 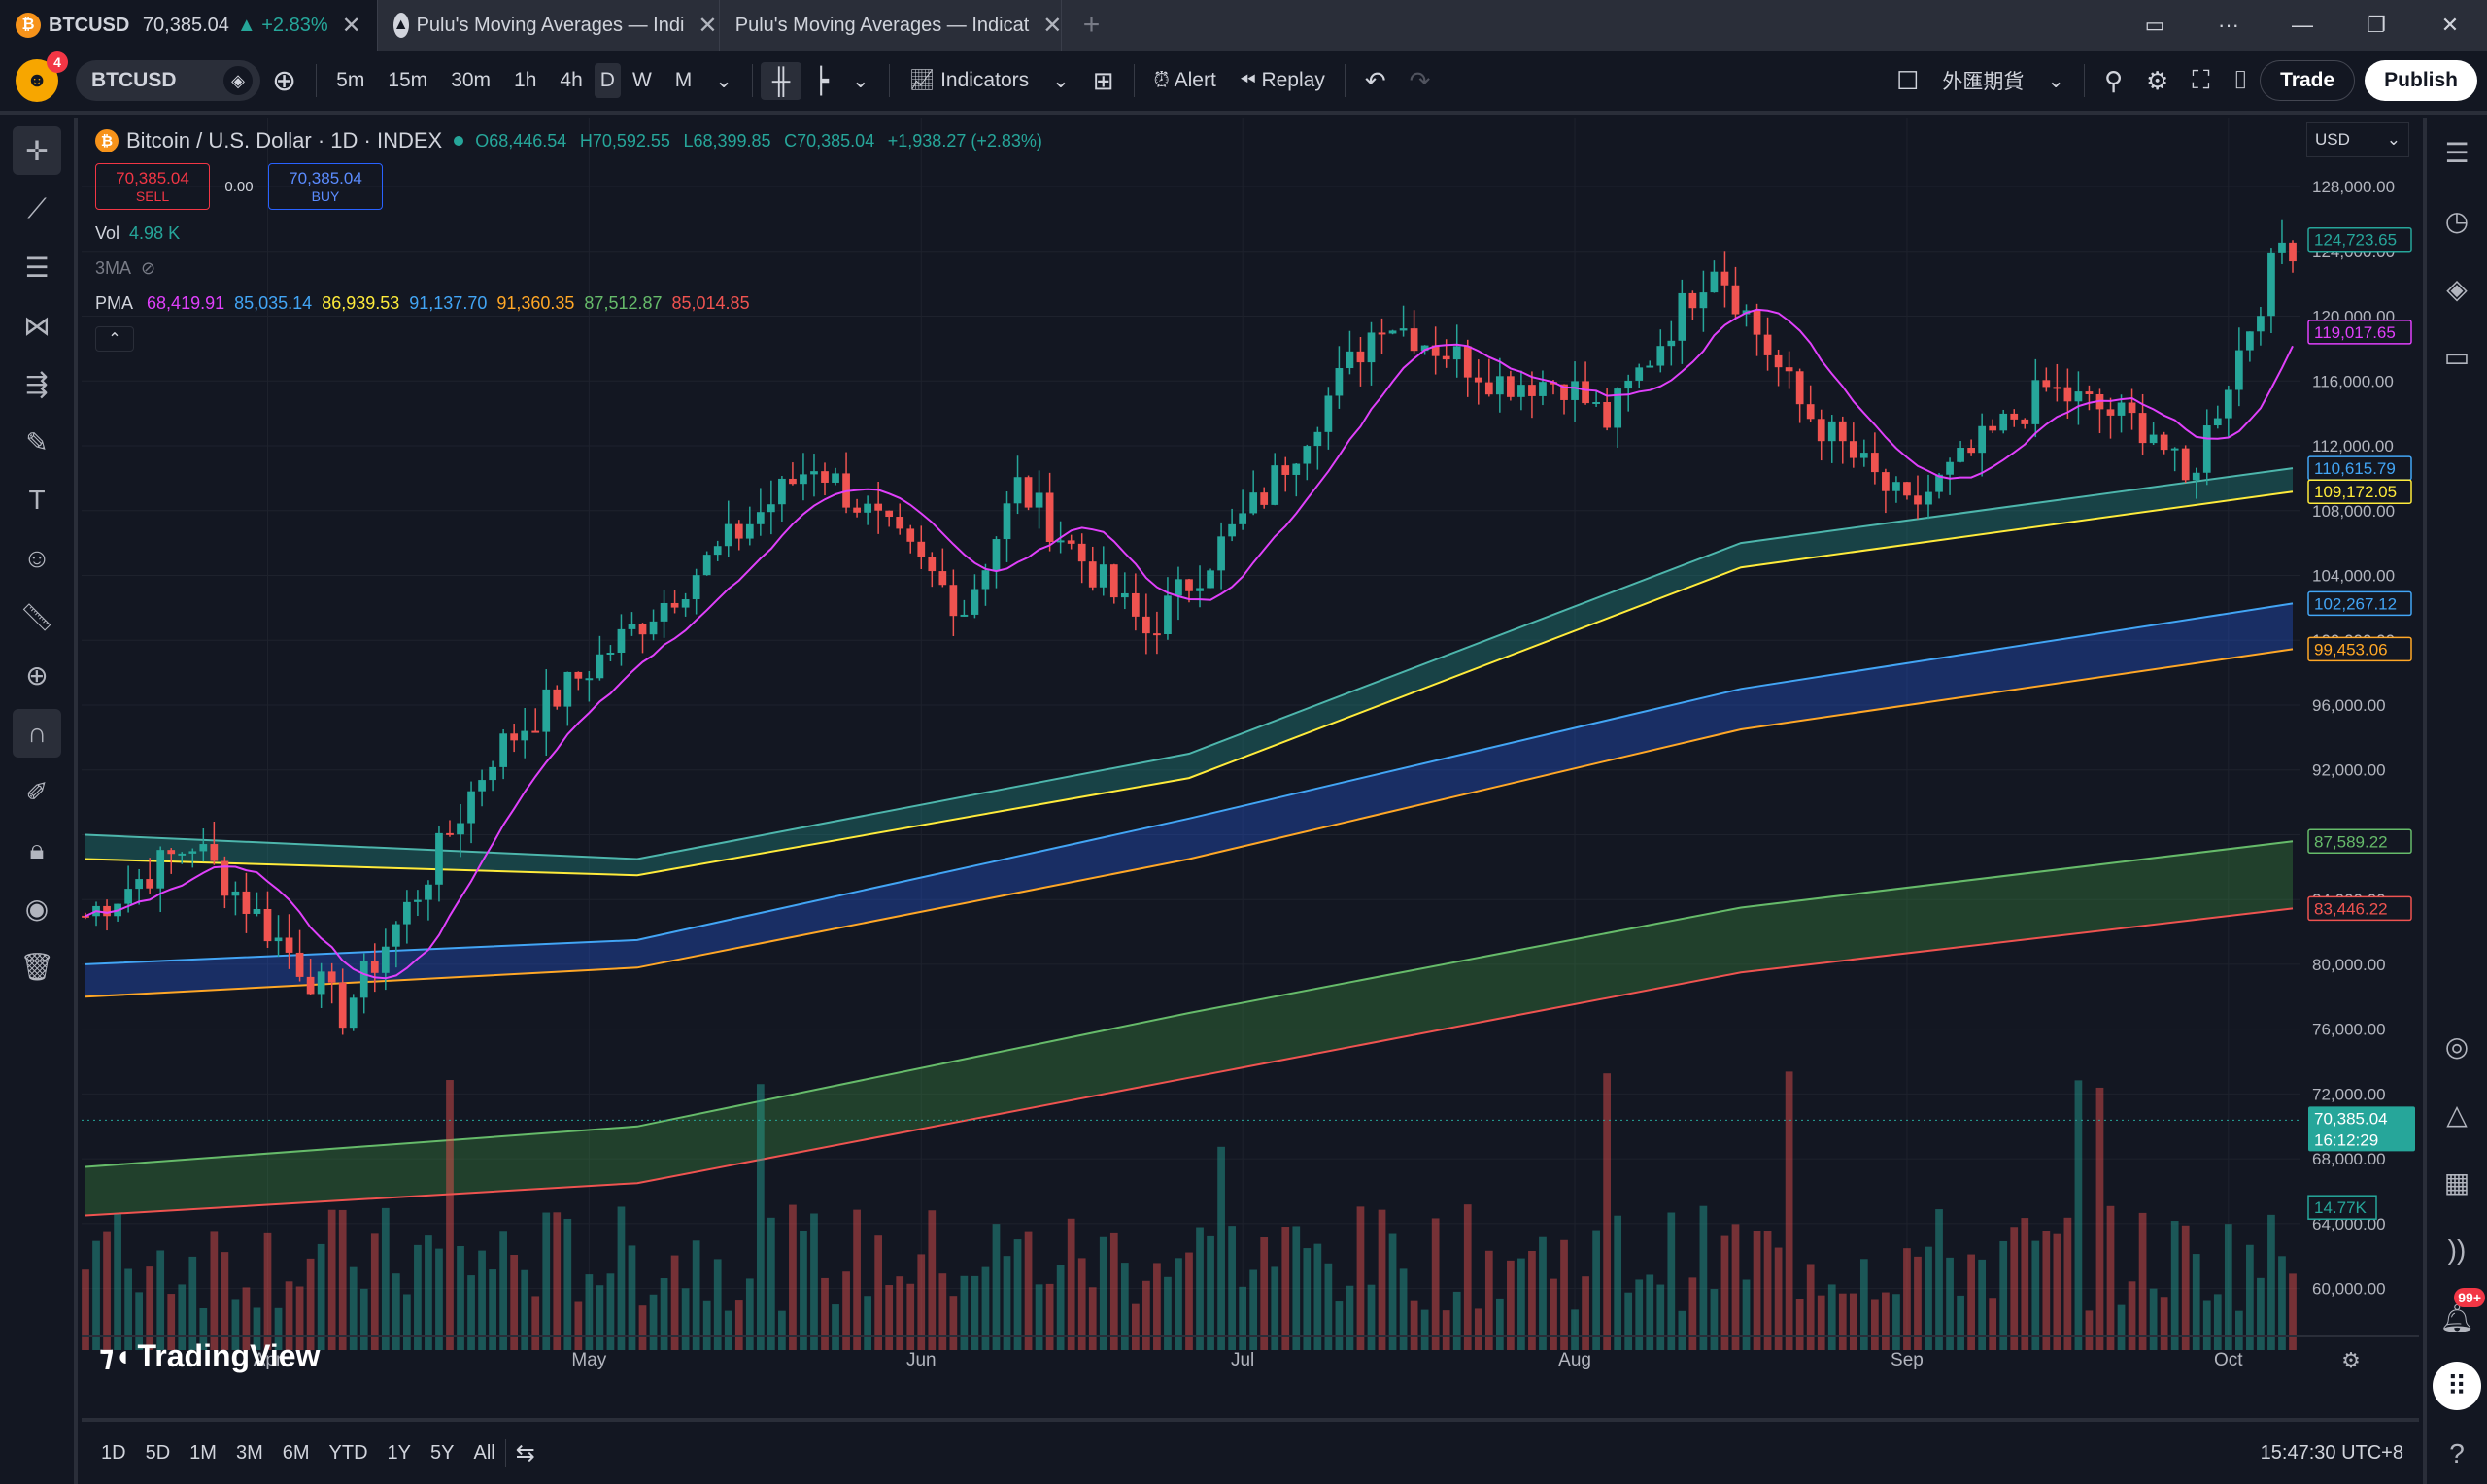 What do you see at coordinates (2376, 25) in the screenshot?
I see `maximize-icon: ❐` at bounding box center [2376, 25].